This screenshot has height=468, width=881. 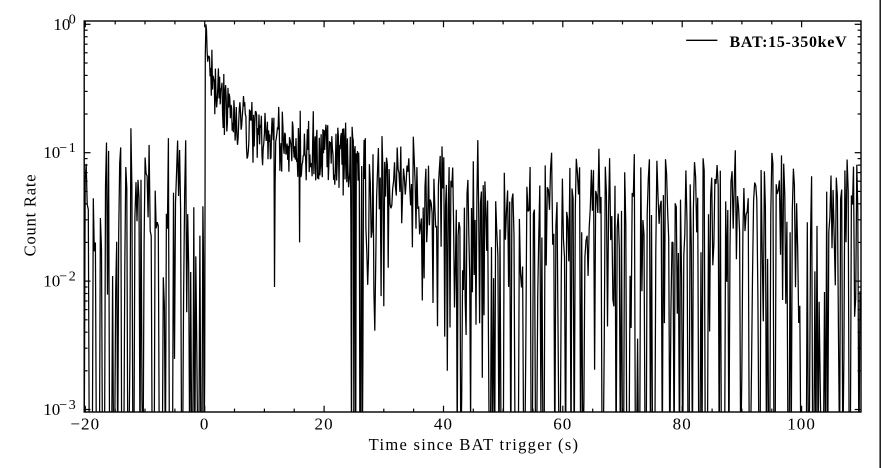 What do you see at coordinates (85, 423) in the screenshot?
I see `svg-text: −20` at bounding box center [85, 423].